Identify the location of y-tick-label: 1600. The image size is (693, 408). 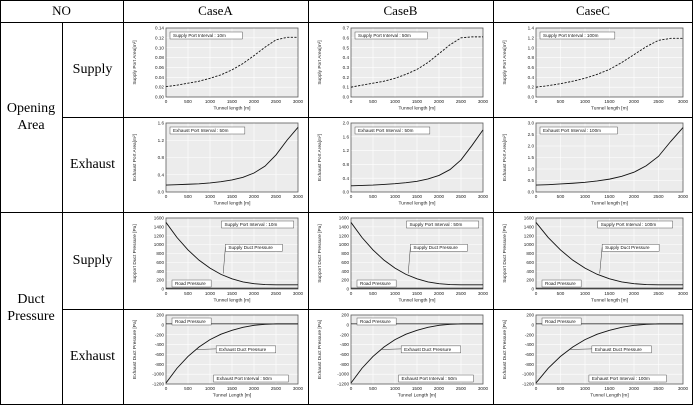
(529, 218).